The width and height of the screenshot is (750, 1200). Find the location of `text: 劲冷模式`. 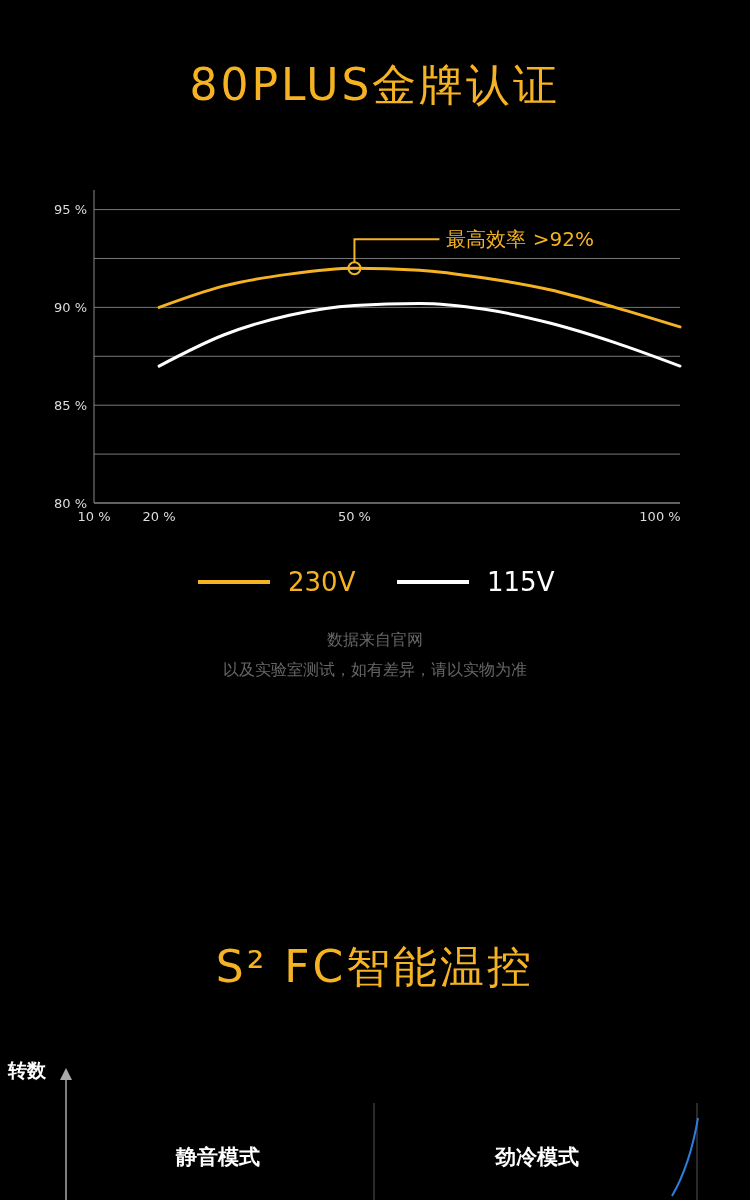

text: 劲冷模式 is located at coordinates (536, 1157).